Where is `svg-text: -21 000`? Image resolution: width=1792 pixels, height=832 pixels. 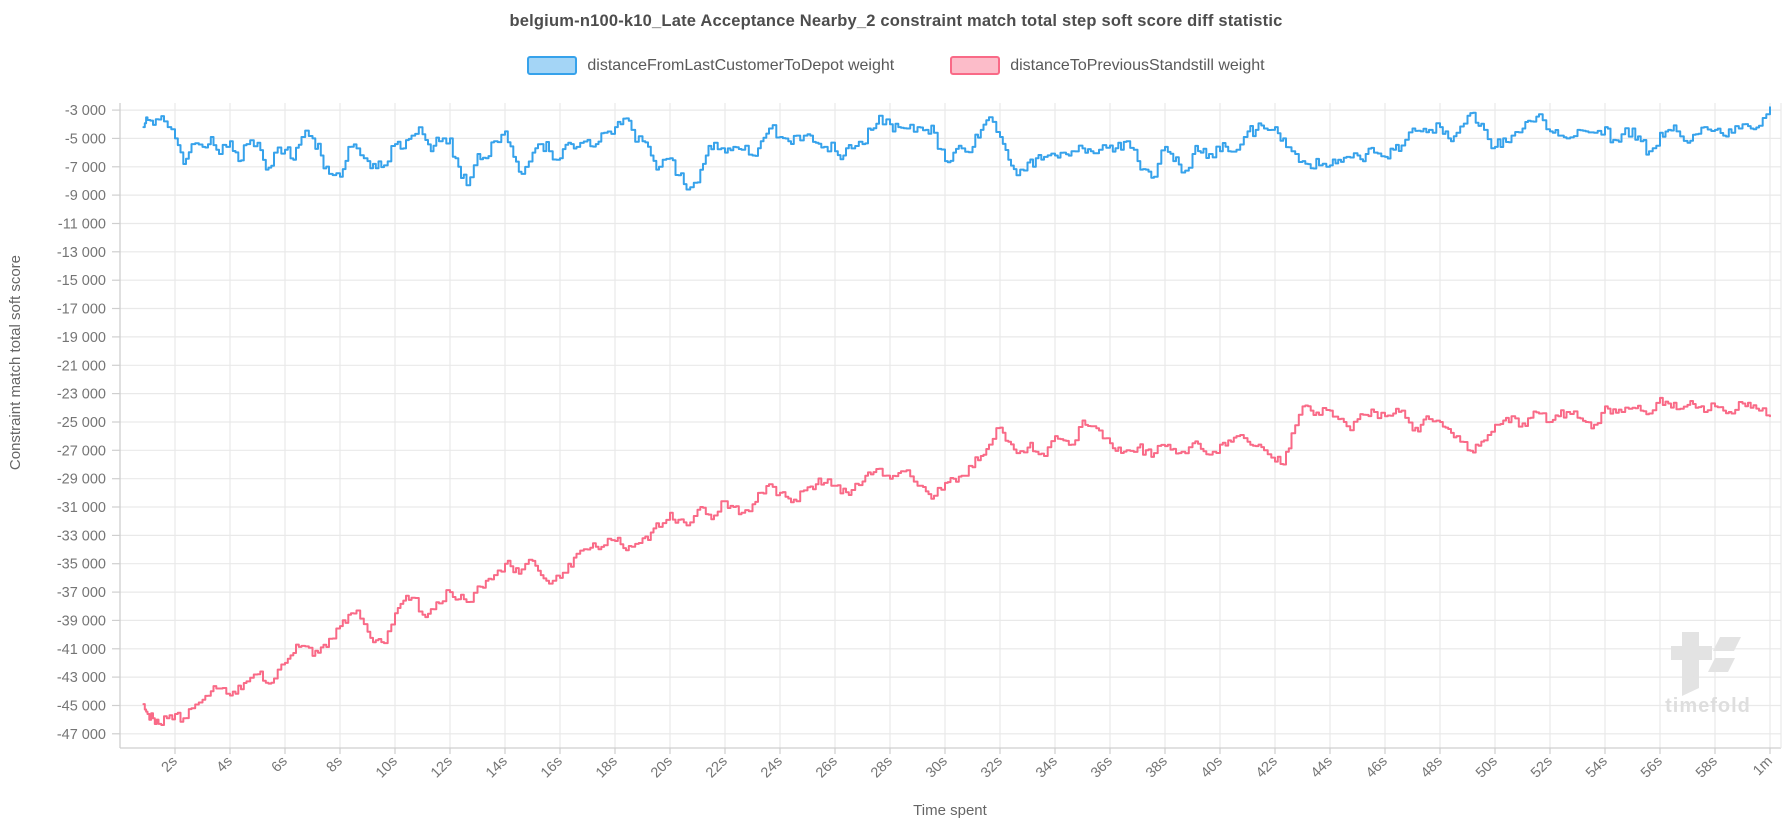
svg-text: -21 000 is located at coordinates (81, 366).